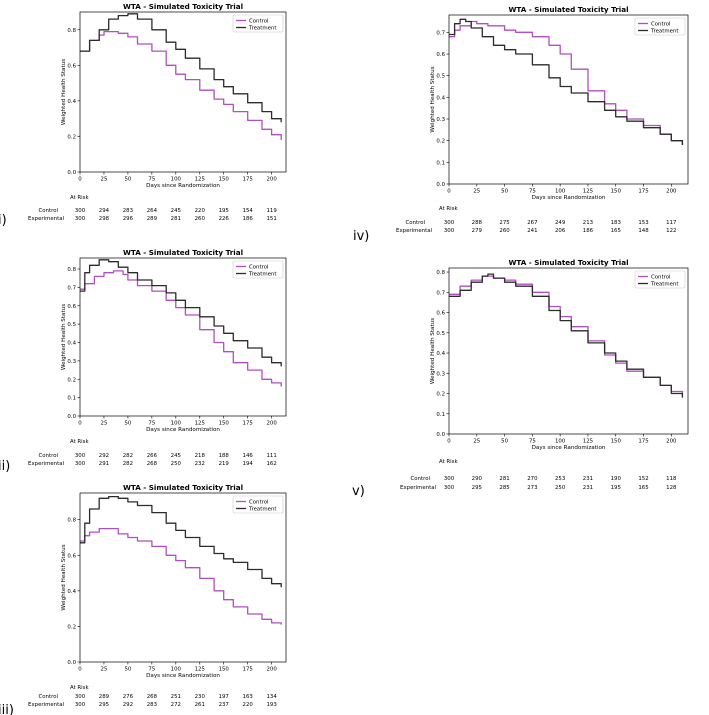 The image size is (709, 715). What do you see at coordinates (588, 479) in the screenshot?
I see `risk-value-control: 231` at bounding box center [588, 479].